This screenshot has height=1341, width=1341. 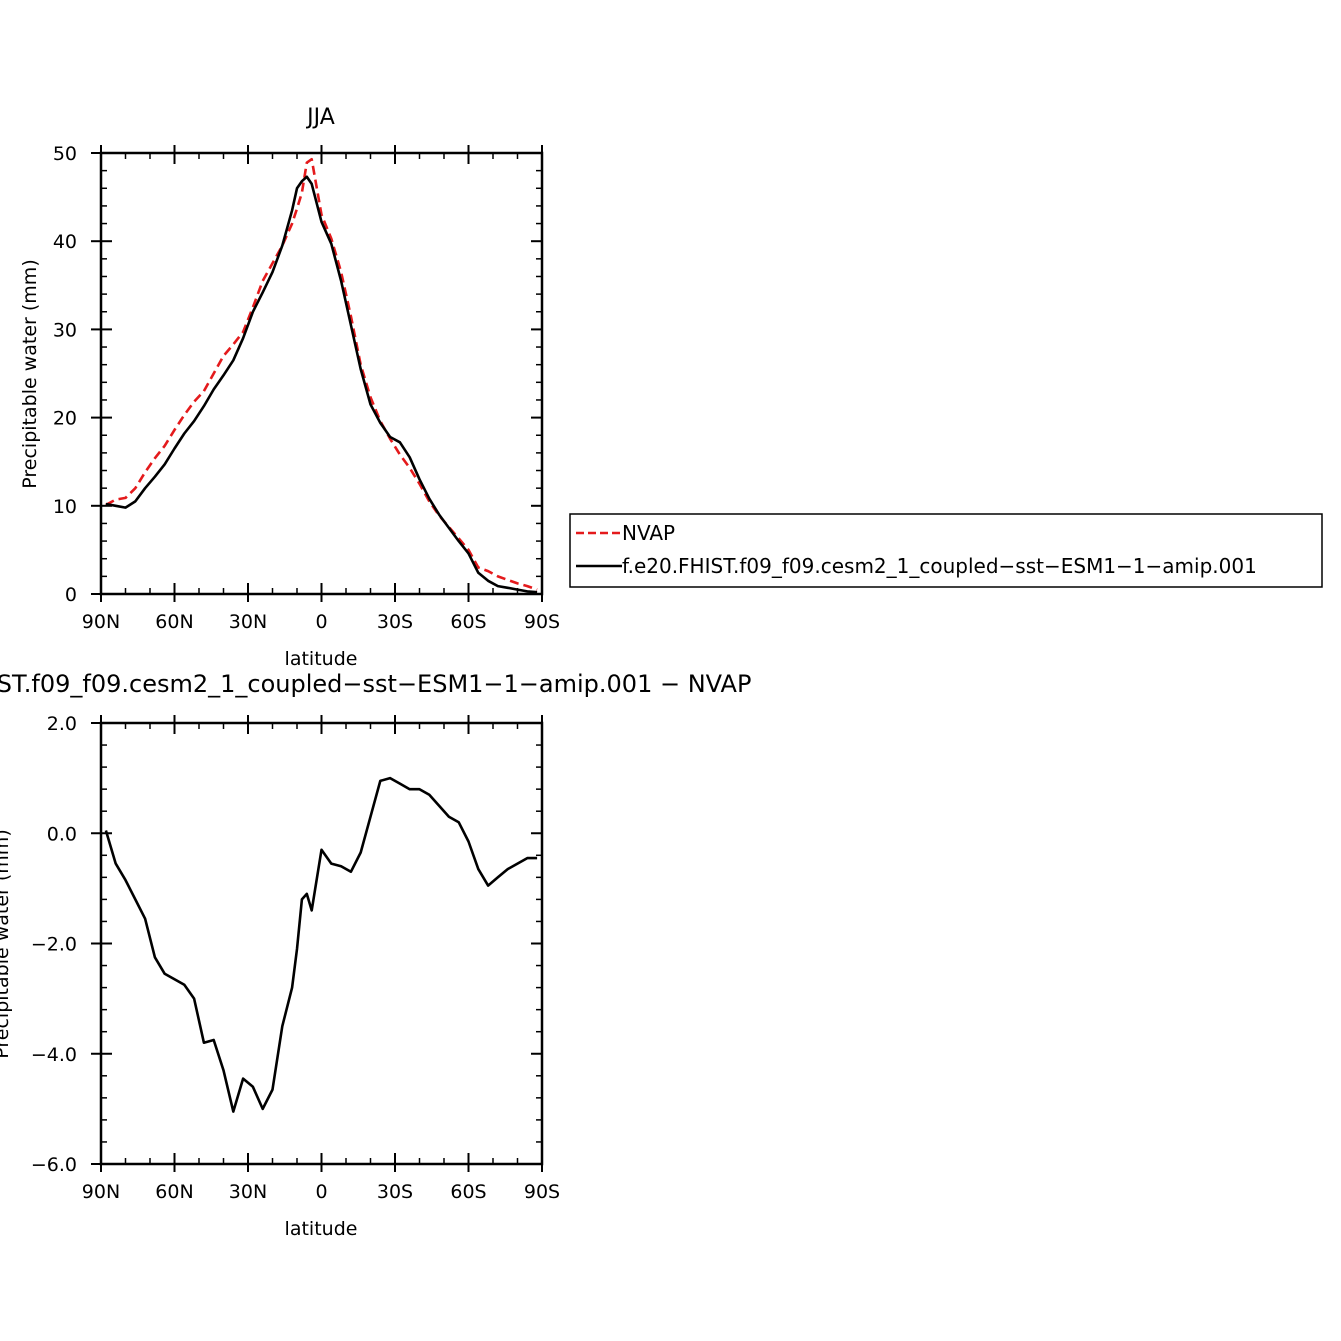 I want to click on bottom-x-tick-label: 30S, so click(x=395, y=1192).